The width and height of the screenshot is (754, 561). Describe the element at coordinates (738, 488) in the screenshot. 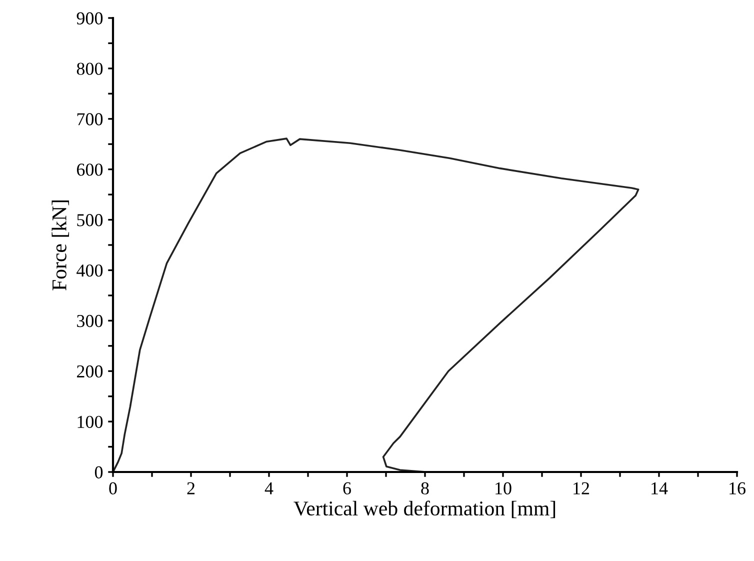

I see `x-tick-label: 16` at that location.